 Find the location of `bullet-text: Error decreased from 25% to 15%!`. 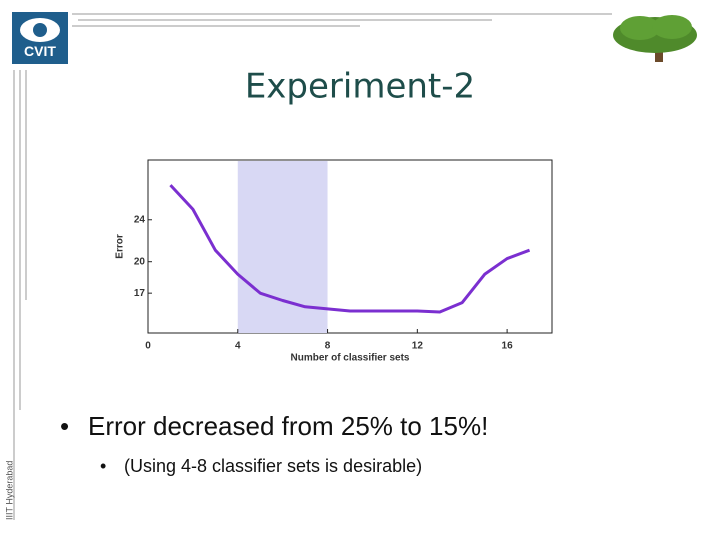

bullet-text: Error decreased from 25% to 15%! is located at coordinates (288, 426).